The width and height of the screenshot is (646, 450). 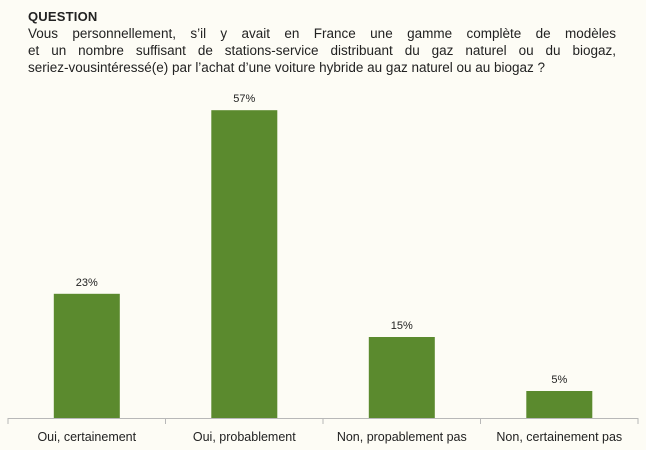 What do you see at coordinates (402, 437) in the screenshot?
I see `category-label-2: Non, propablement pas` at bounding box center [402, 437].